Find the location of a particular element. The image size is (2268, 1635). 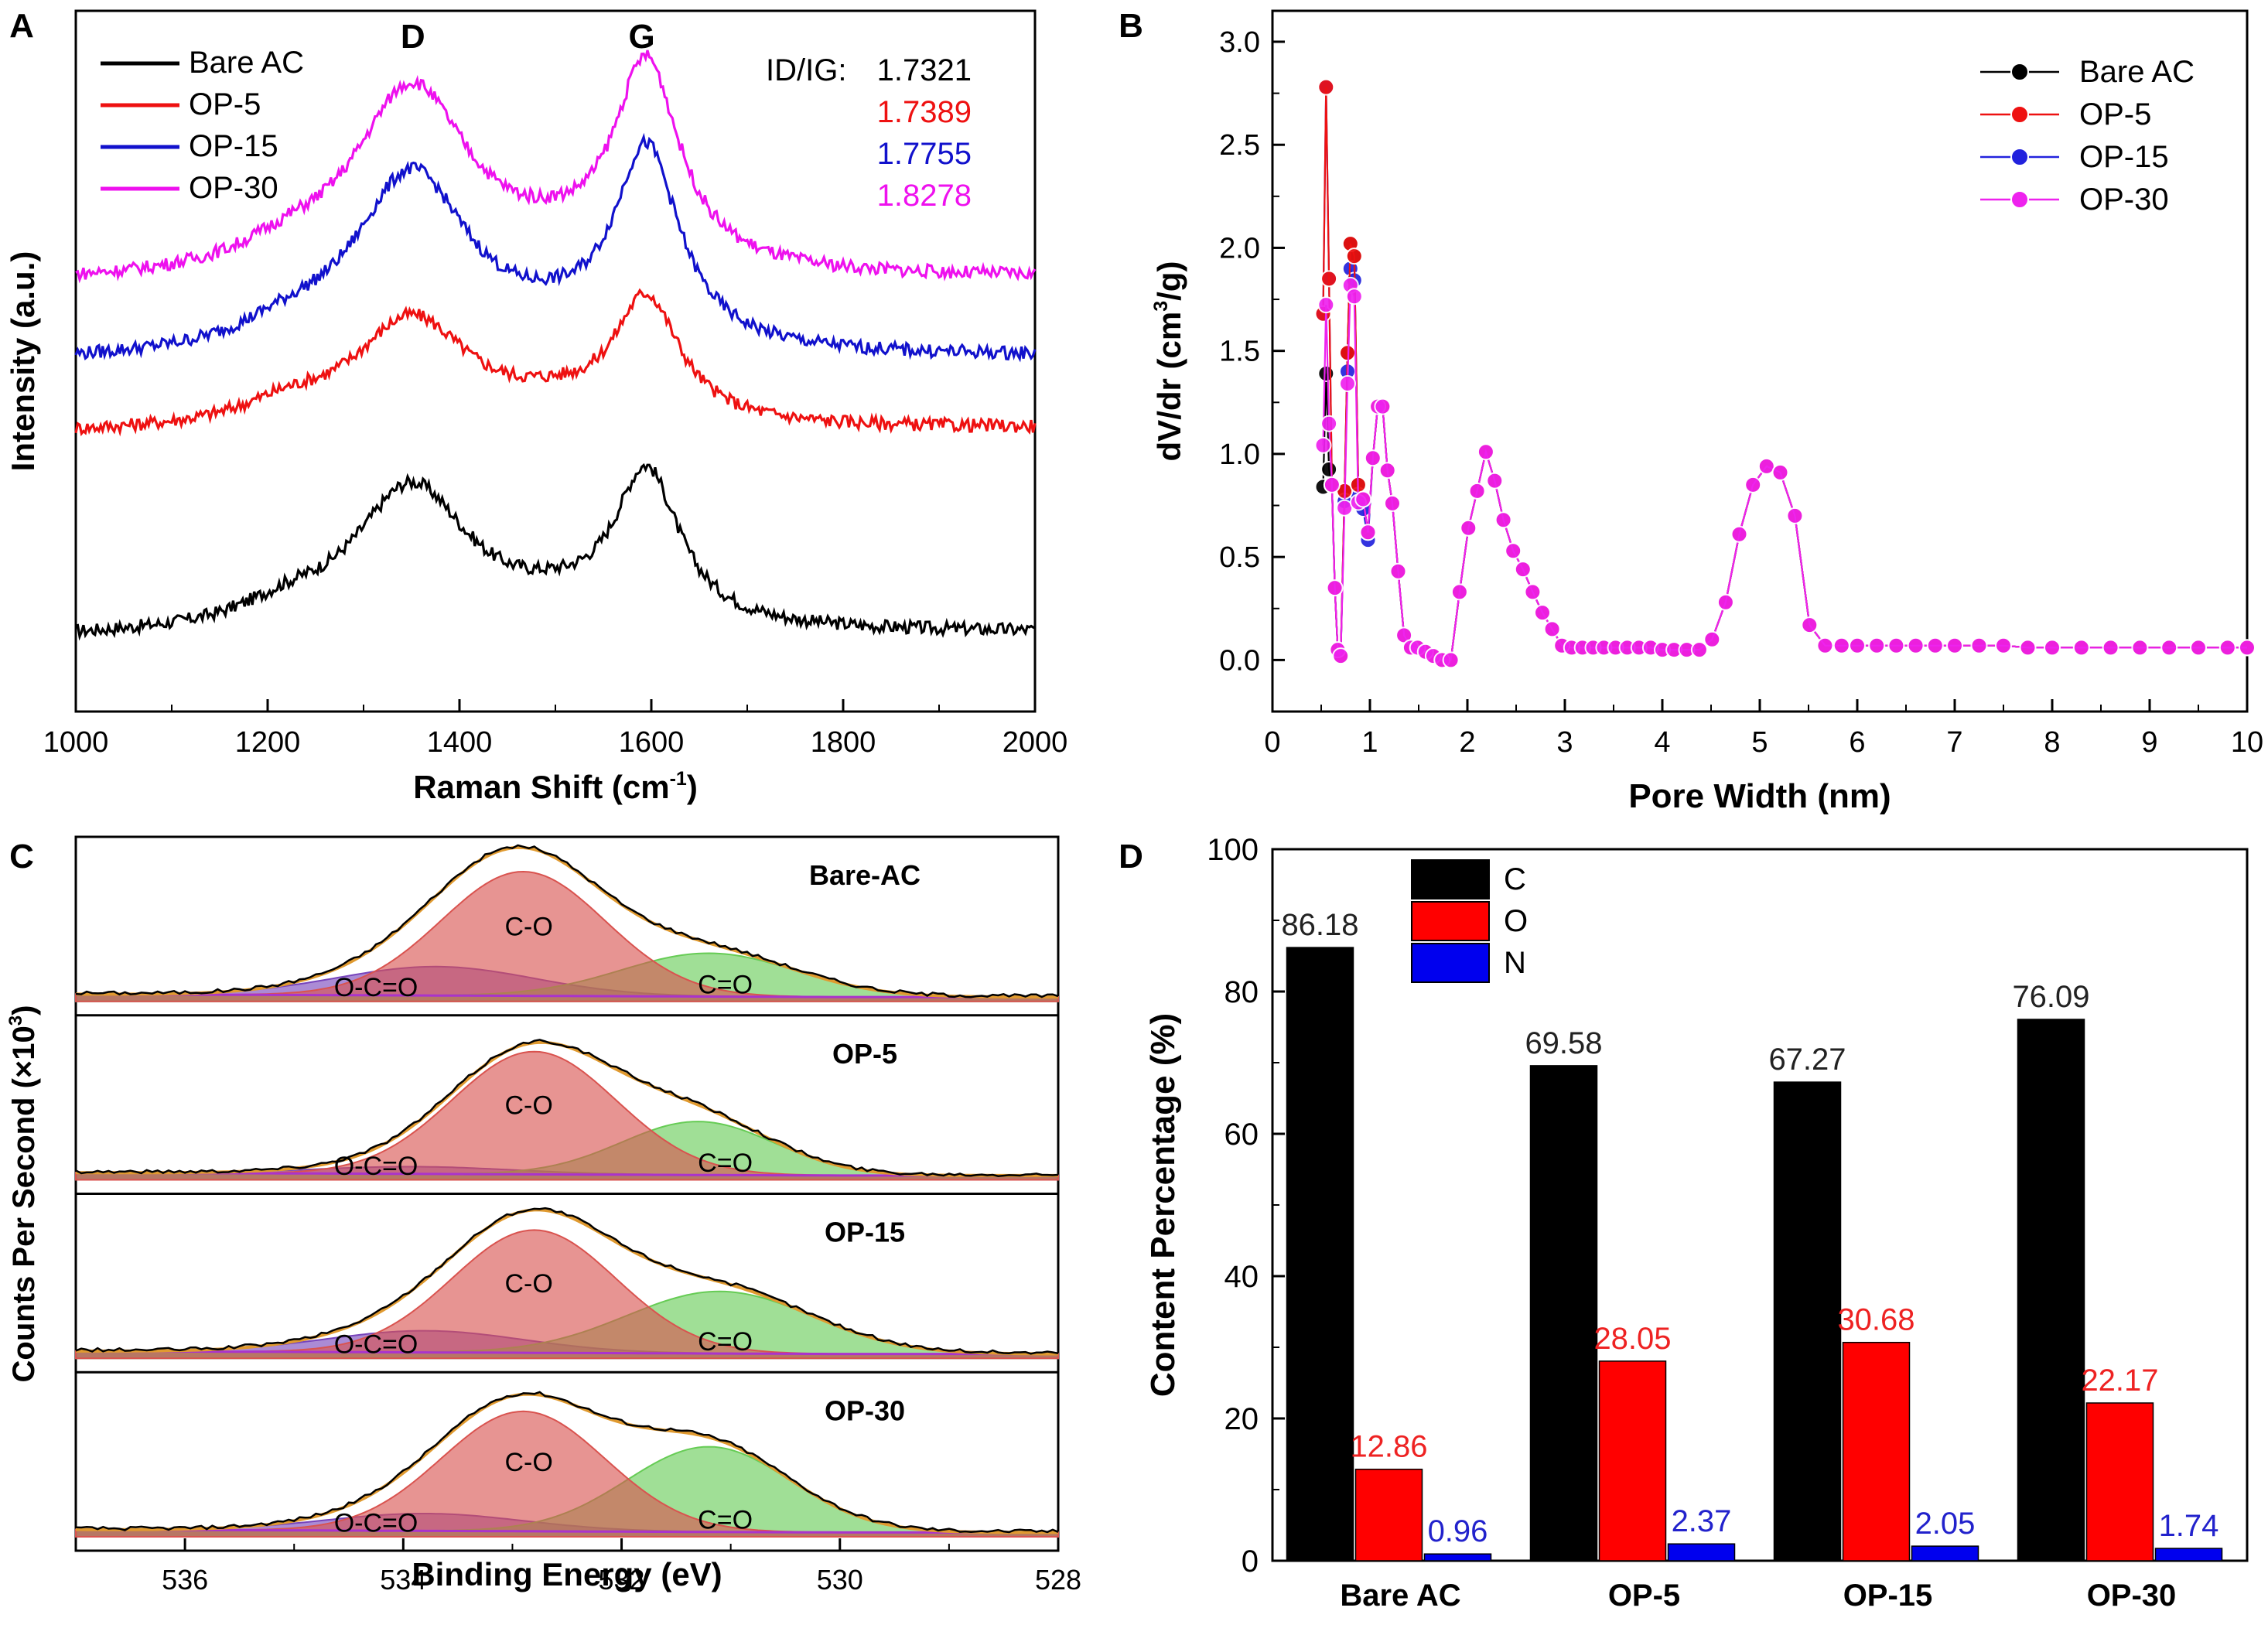

x-tick-label: OP-5 is located at coordinates (1644, 1596).